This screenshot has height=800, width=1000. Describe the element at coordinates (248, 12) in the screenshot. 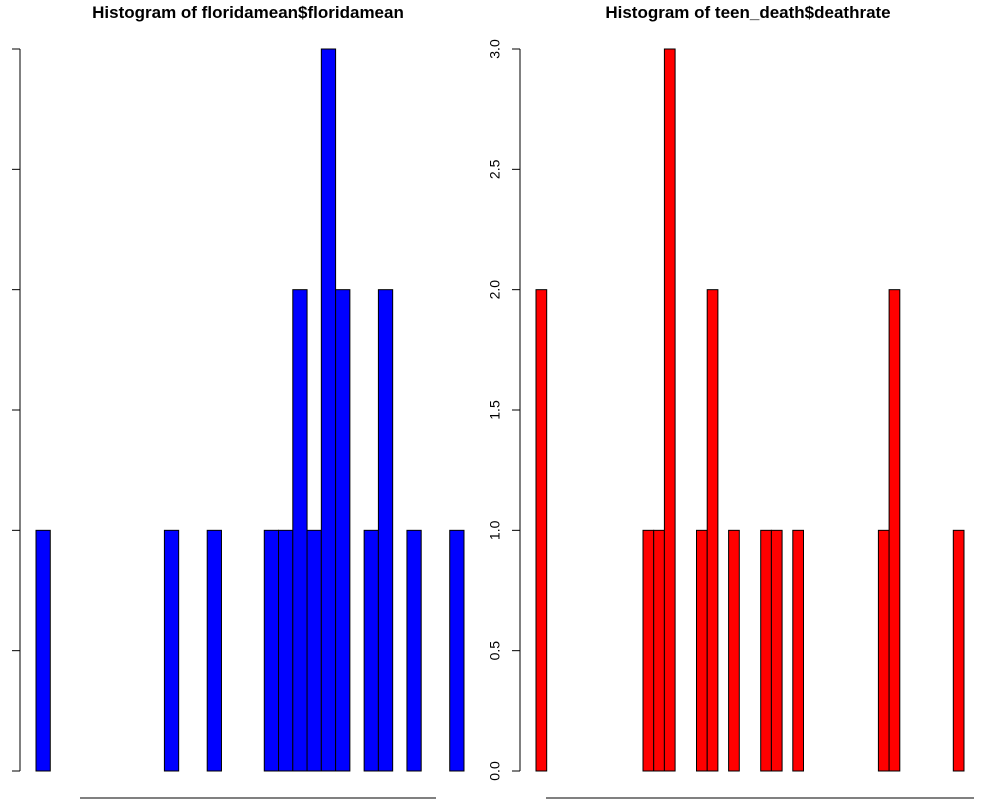

I see `chart-title-floridamean: Histogram of floridamean$floridamean` at that location.